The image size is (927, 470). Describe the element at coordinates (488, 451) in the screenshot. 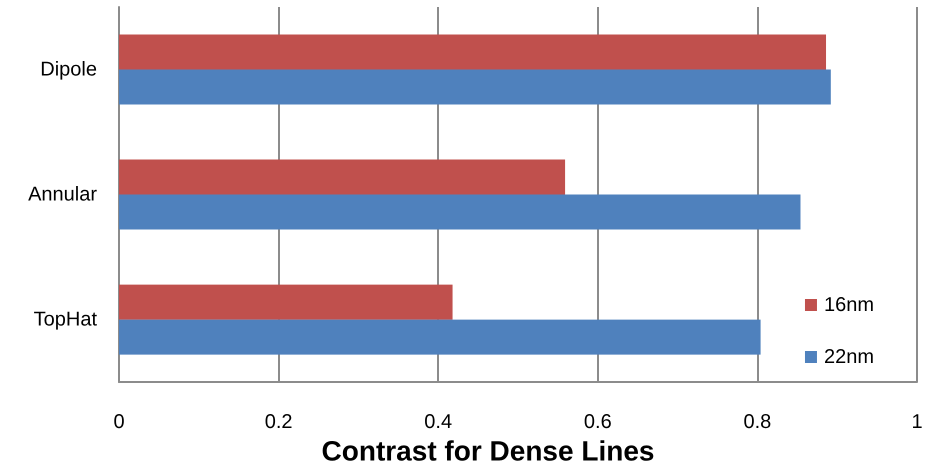

I see `x-axis-title: Contrast for Dense Lines` at that location.